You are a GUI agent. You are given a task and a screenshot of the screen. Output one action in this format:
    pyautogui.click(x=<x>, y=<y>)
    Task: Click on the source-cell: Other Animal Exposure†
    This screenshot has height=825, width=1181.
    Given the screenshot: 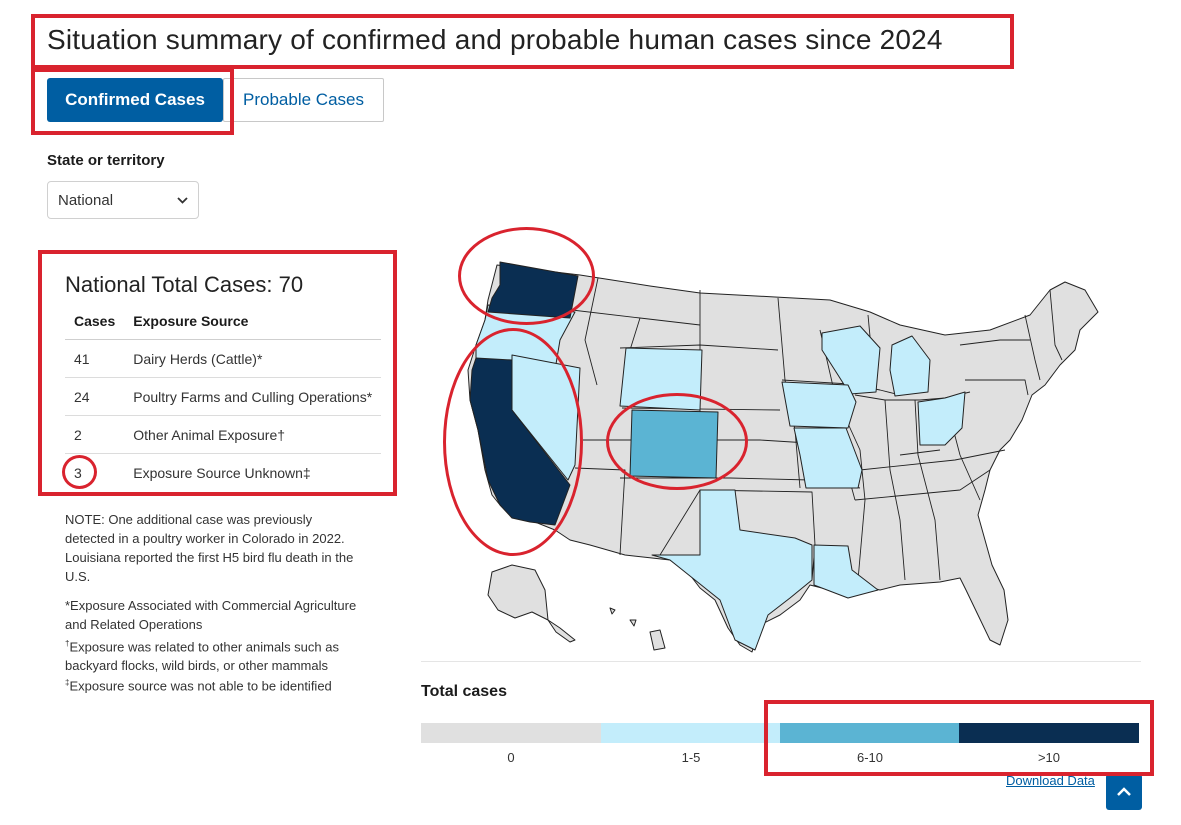 What is the action you would take?
    pyautogui.click(x=253, y=434)
    